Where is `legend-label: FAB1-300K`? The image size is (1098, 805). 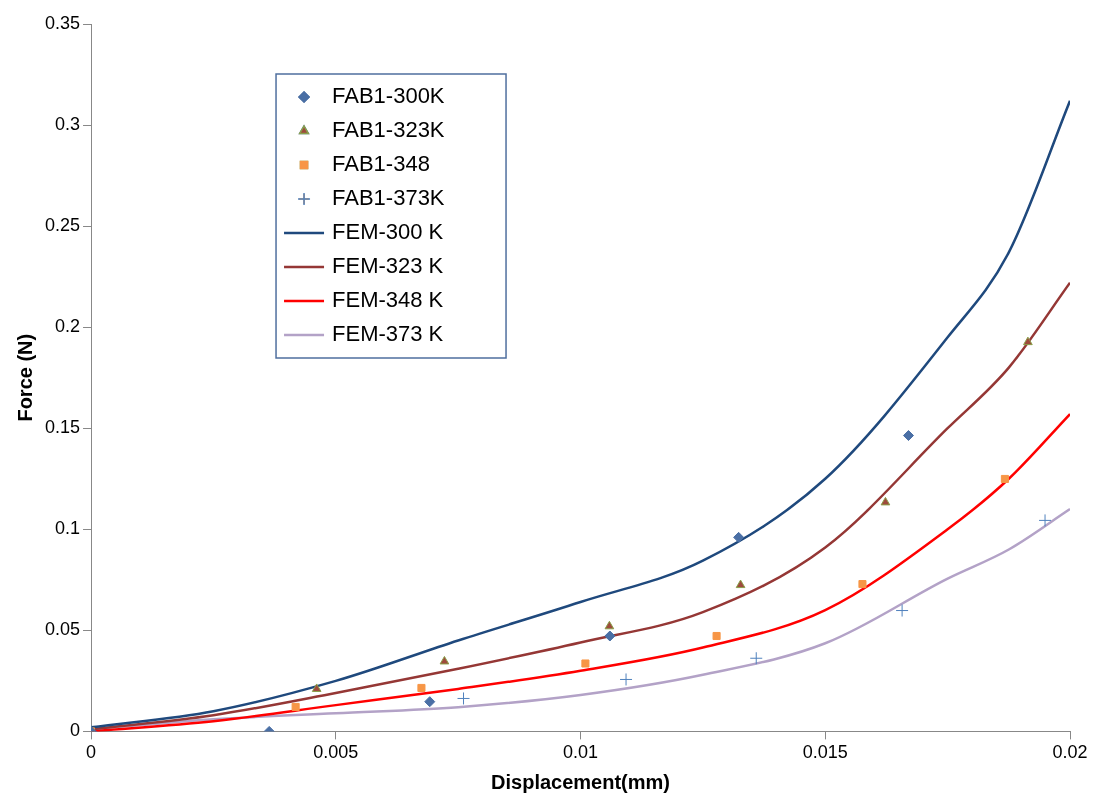 legend-label: FAB1-300K is located at coordinates (388, 96).